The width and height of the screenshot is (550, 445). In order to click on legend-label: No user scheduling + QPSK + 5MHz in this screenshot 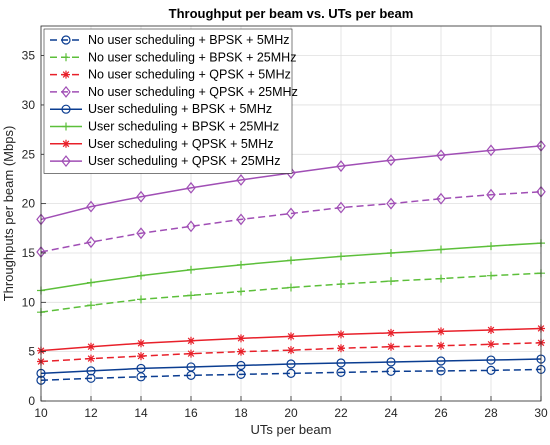, I will do `click(189, 75)`.